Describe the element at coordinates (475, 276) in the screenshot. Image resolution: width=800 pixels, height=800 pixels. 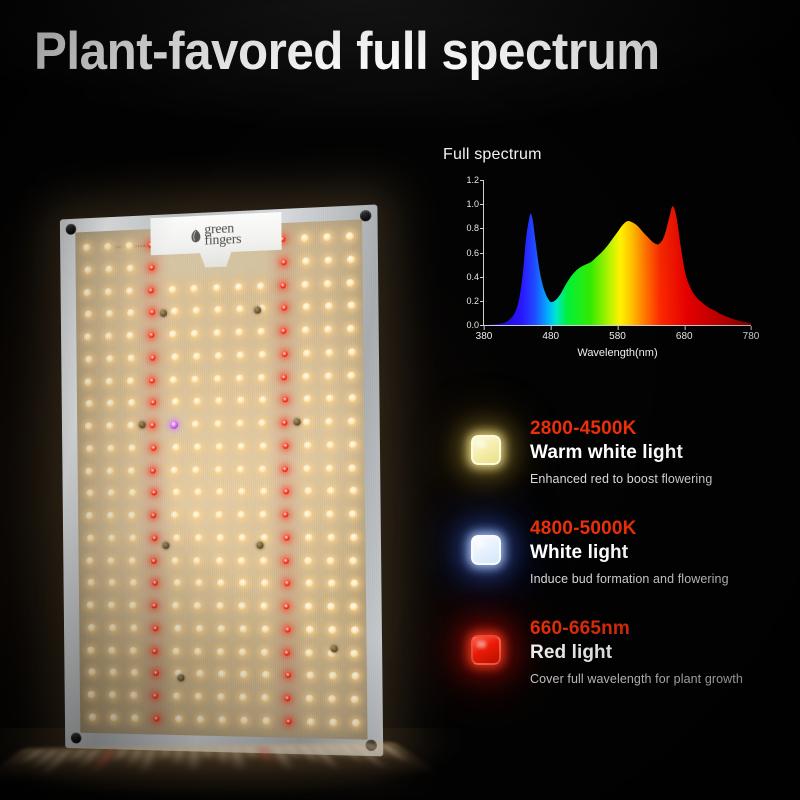
I see `y-axis-tick: 0.4` at that location.